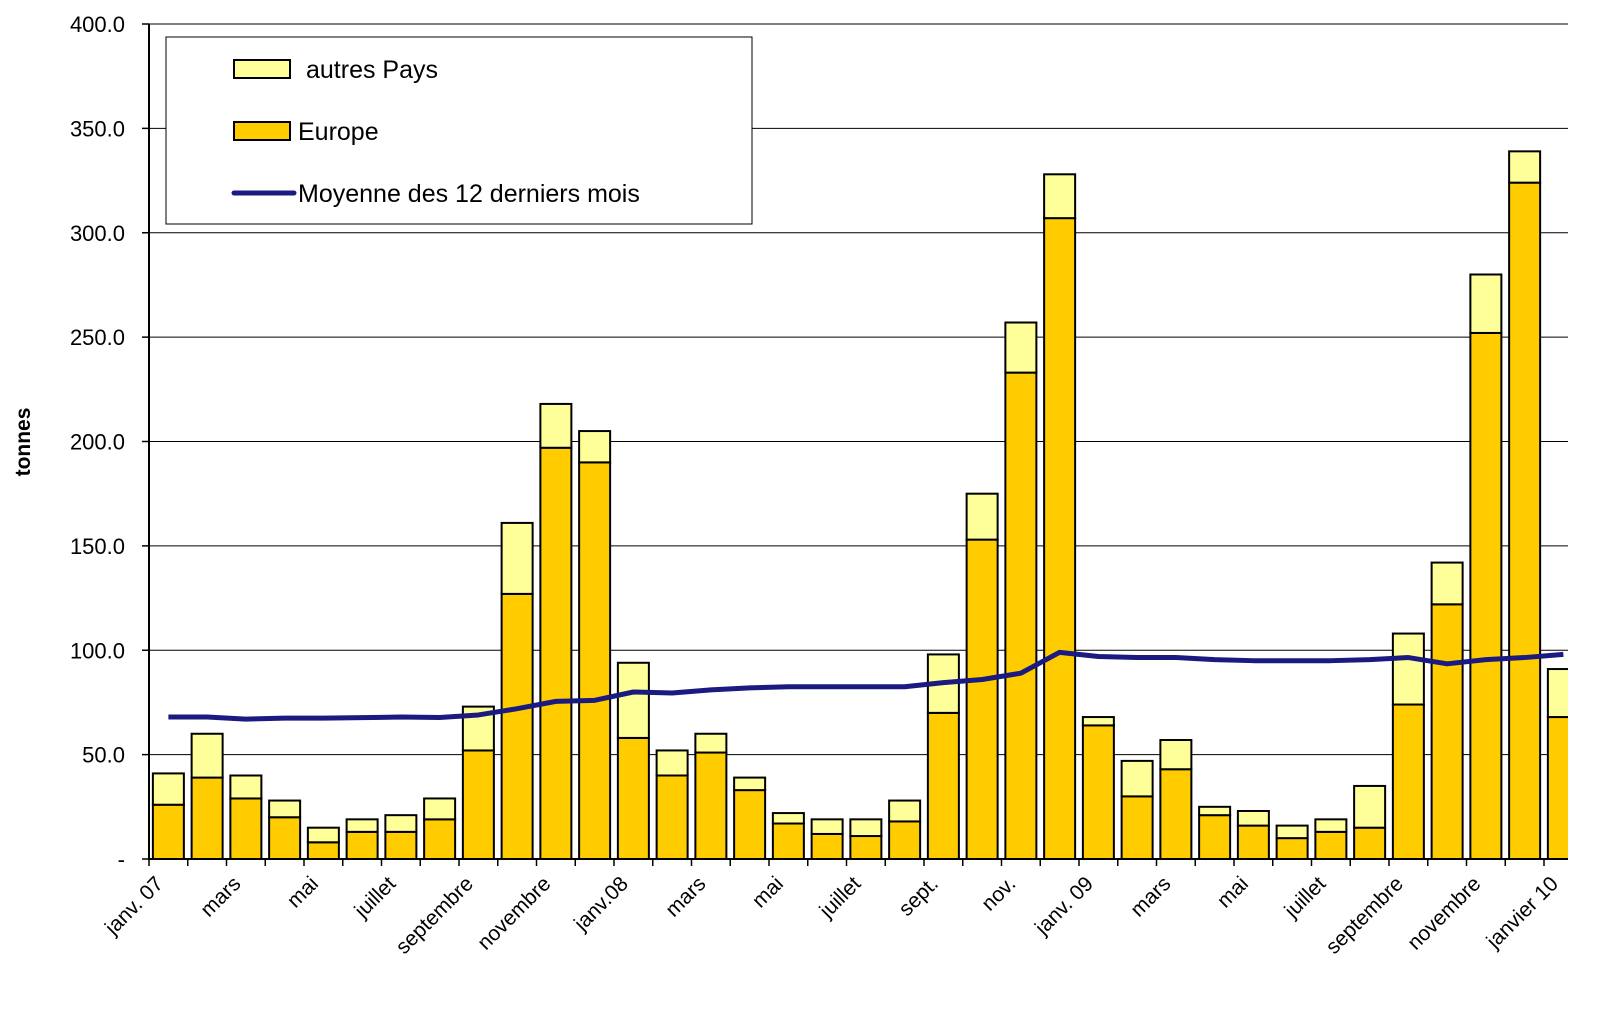  What do you see at coordinates (1522, 912) in the screenshot?
I see `x-tick-label: janvier 10` at bounding box center [1522, 912].